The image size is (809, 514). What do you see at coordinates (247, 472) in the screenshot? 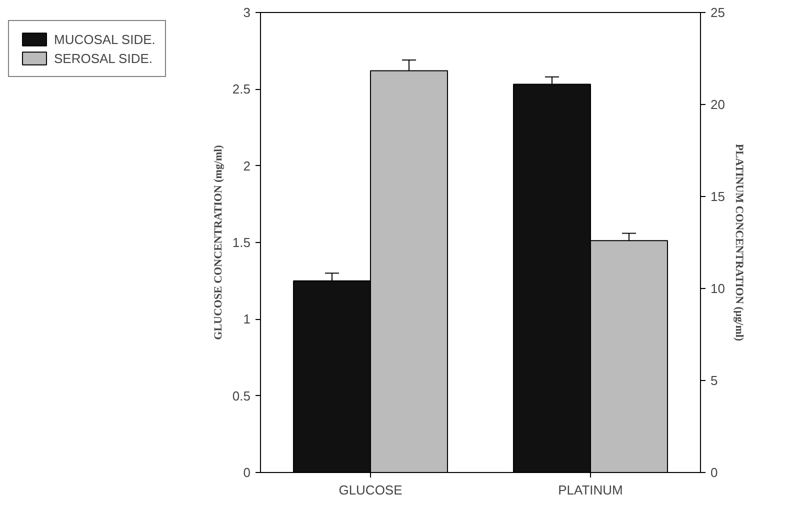
I see `y-tick-label: 0` at bounding box center [247, 472].